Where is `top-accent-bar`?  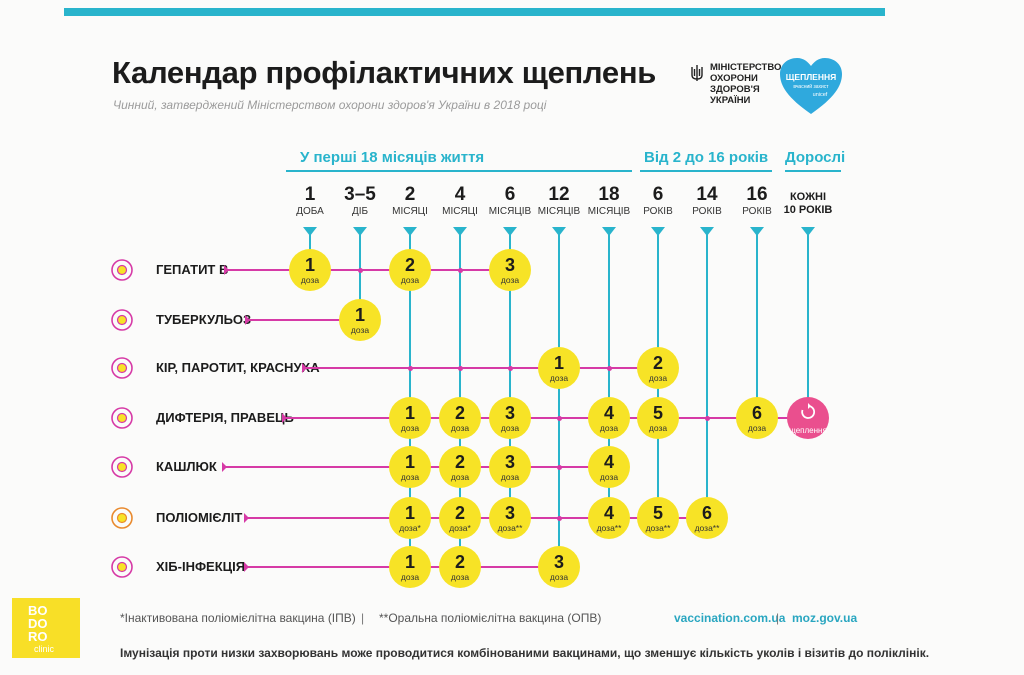
top-accent-bar is located at coordinates (474, 12).